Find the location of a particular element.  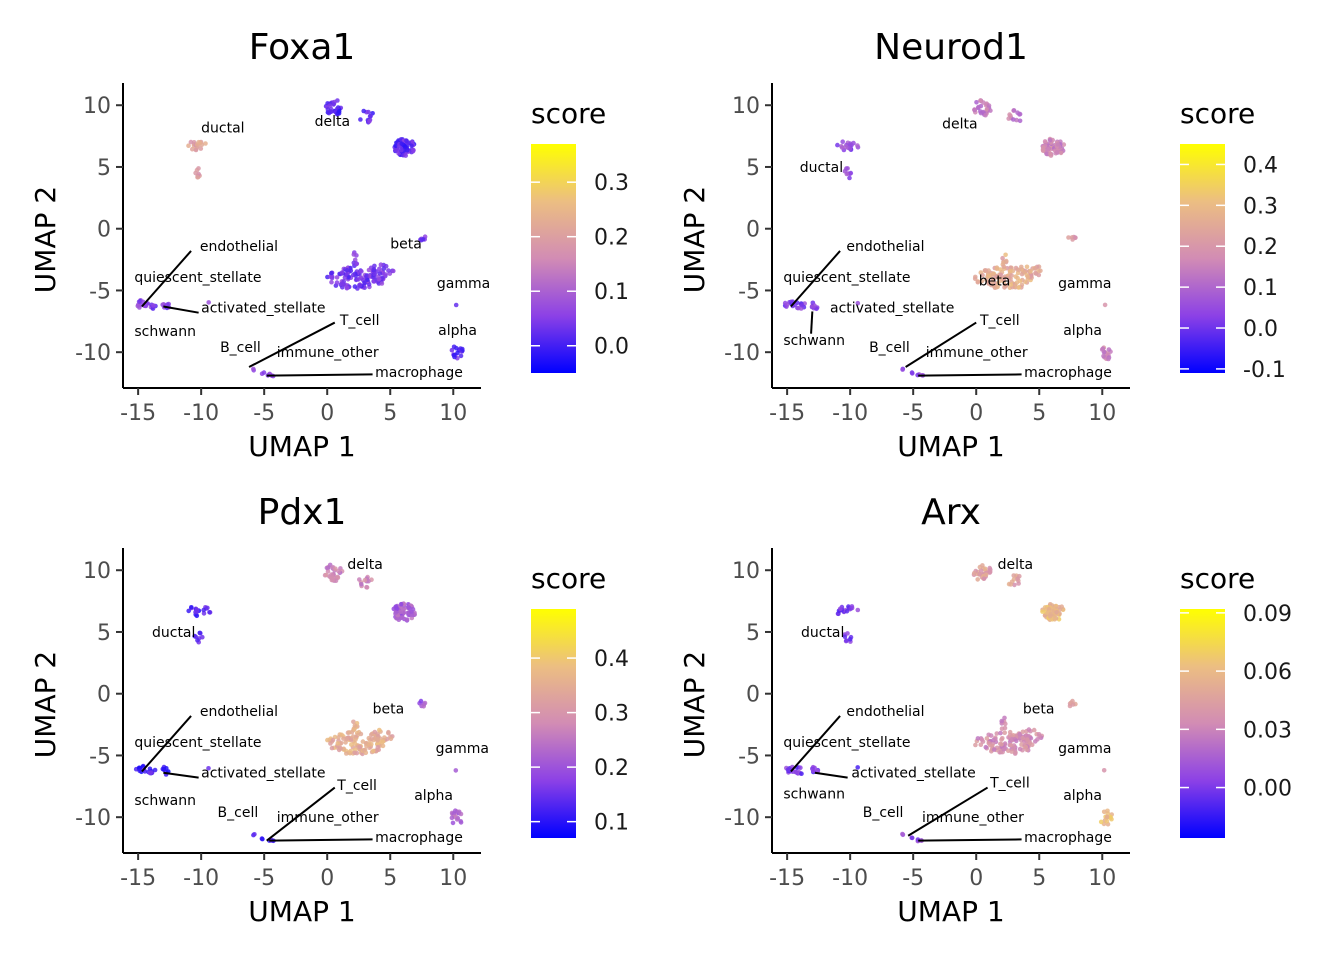

legend-tick-label: 0.00 is located at coordinates (1267, 789).